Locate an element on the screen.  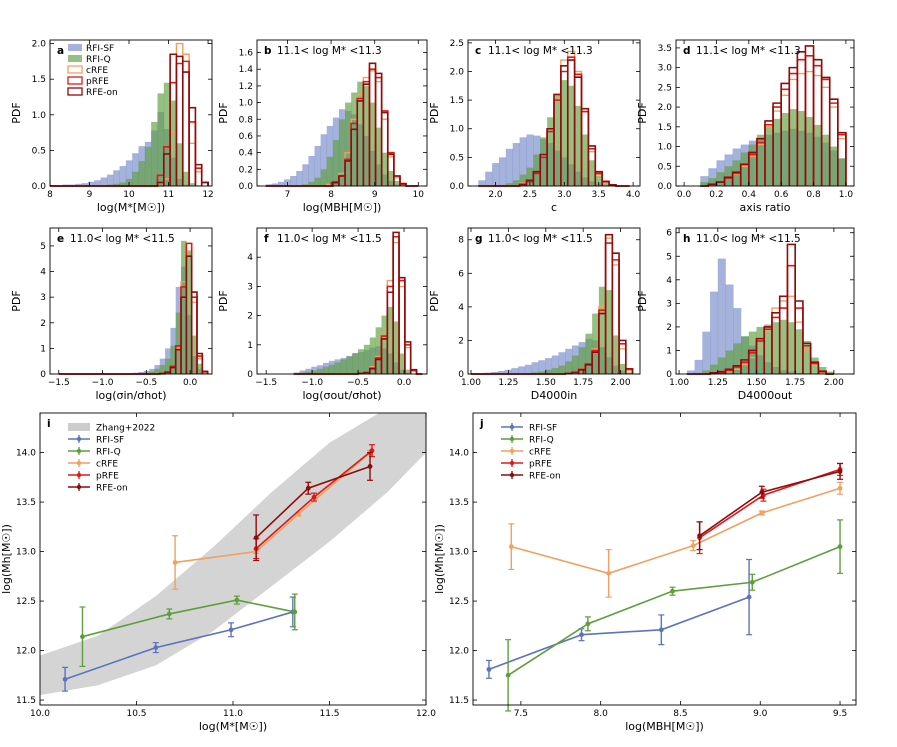
panel-title: 11.1< log M* <11.3 is located at coordinates (329, 51).